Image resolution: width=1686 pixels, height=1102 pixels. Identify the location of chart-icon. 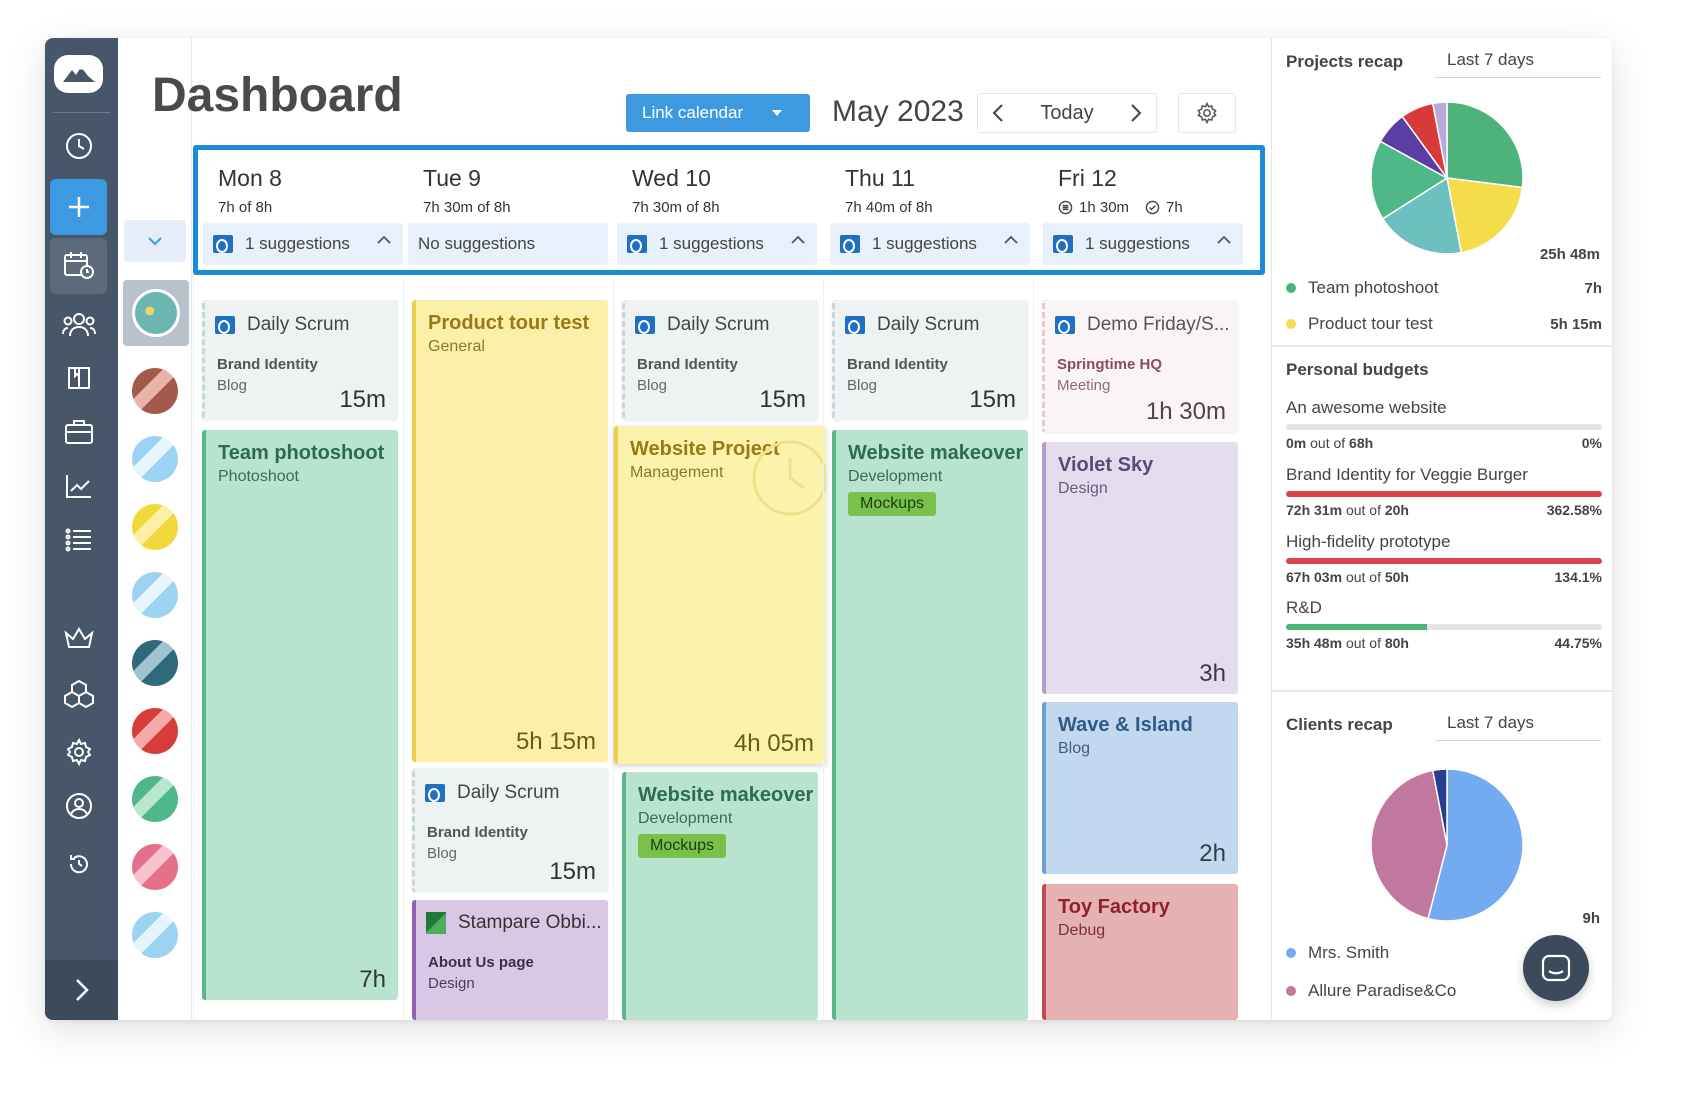
(78, 486).